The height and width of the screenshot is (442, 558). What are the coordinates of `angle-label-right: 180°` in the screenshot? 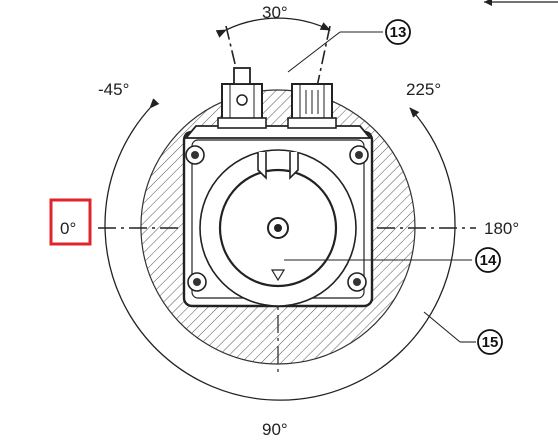 It's located at (501, 228).